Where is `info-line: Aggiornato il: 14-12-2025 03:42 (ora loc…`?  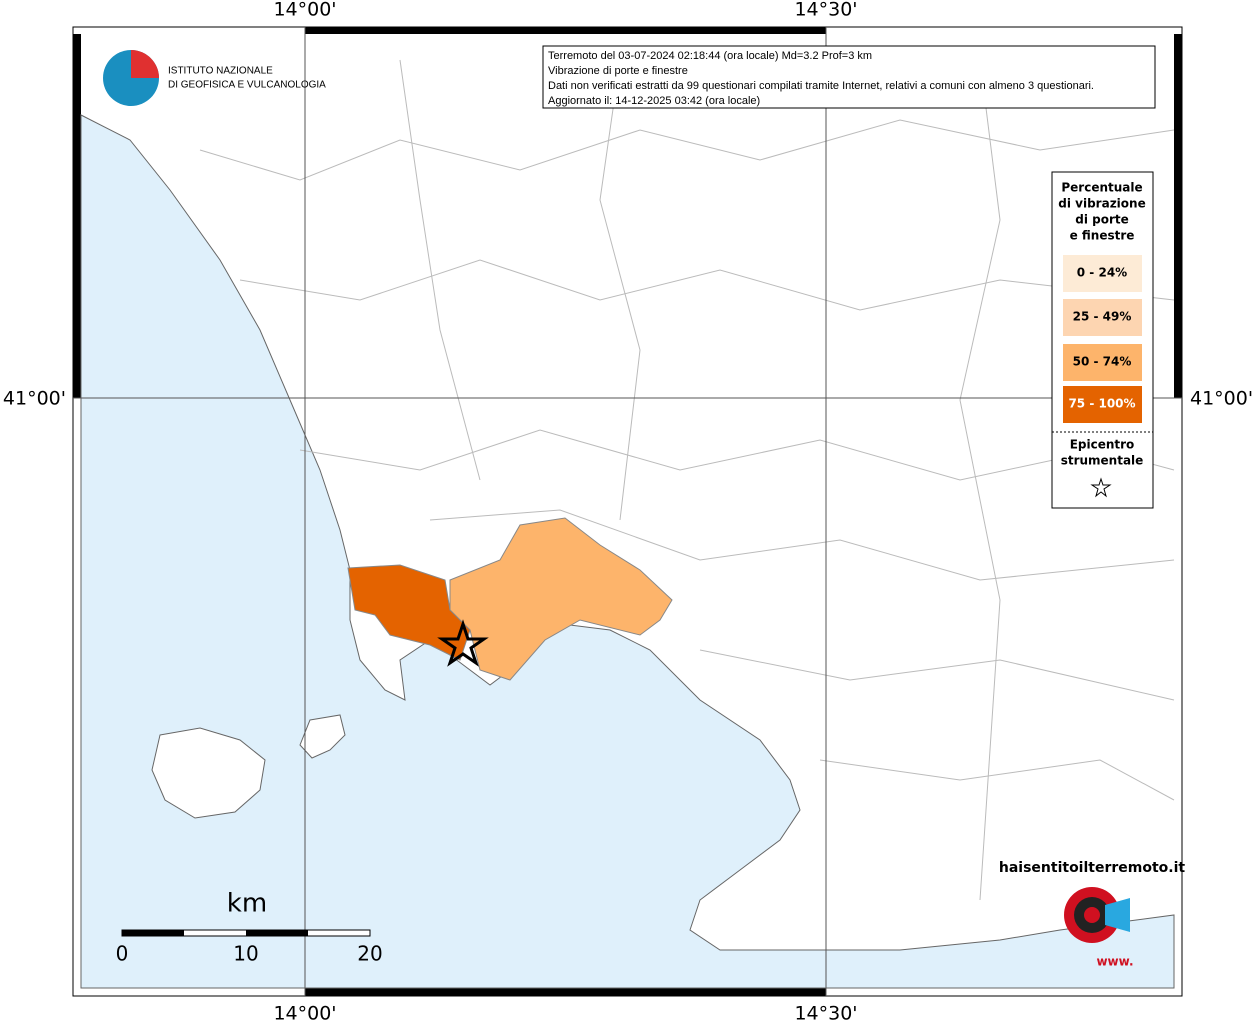 info-line: Aggiornato il: 14-12-2025 03:42 (ora loc… is located at coordinates (654, 101).